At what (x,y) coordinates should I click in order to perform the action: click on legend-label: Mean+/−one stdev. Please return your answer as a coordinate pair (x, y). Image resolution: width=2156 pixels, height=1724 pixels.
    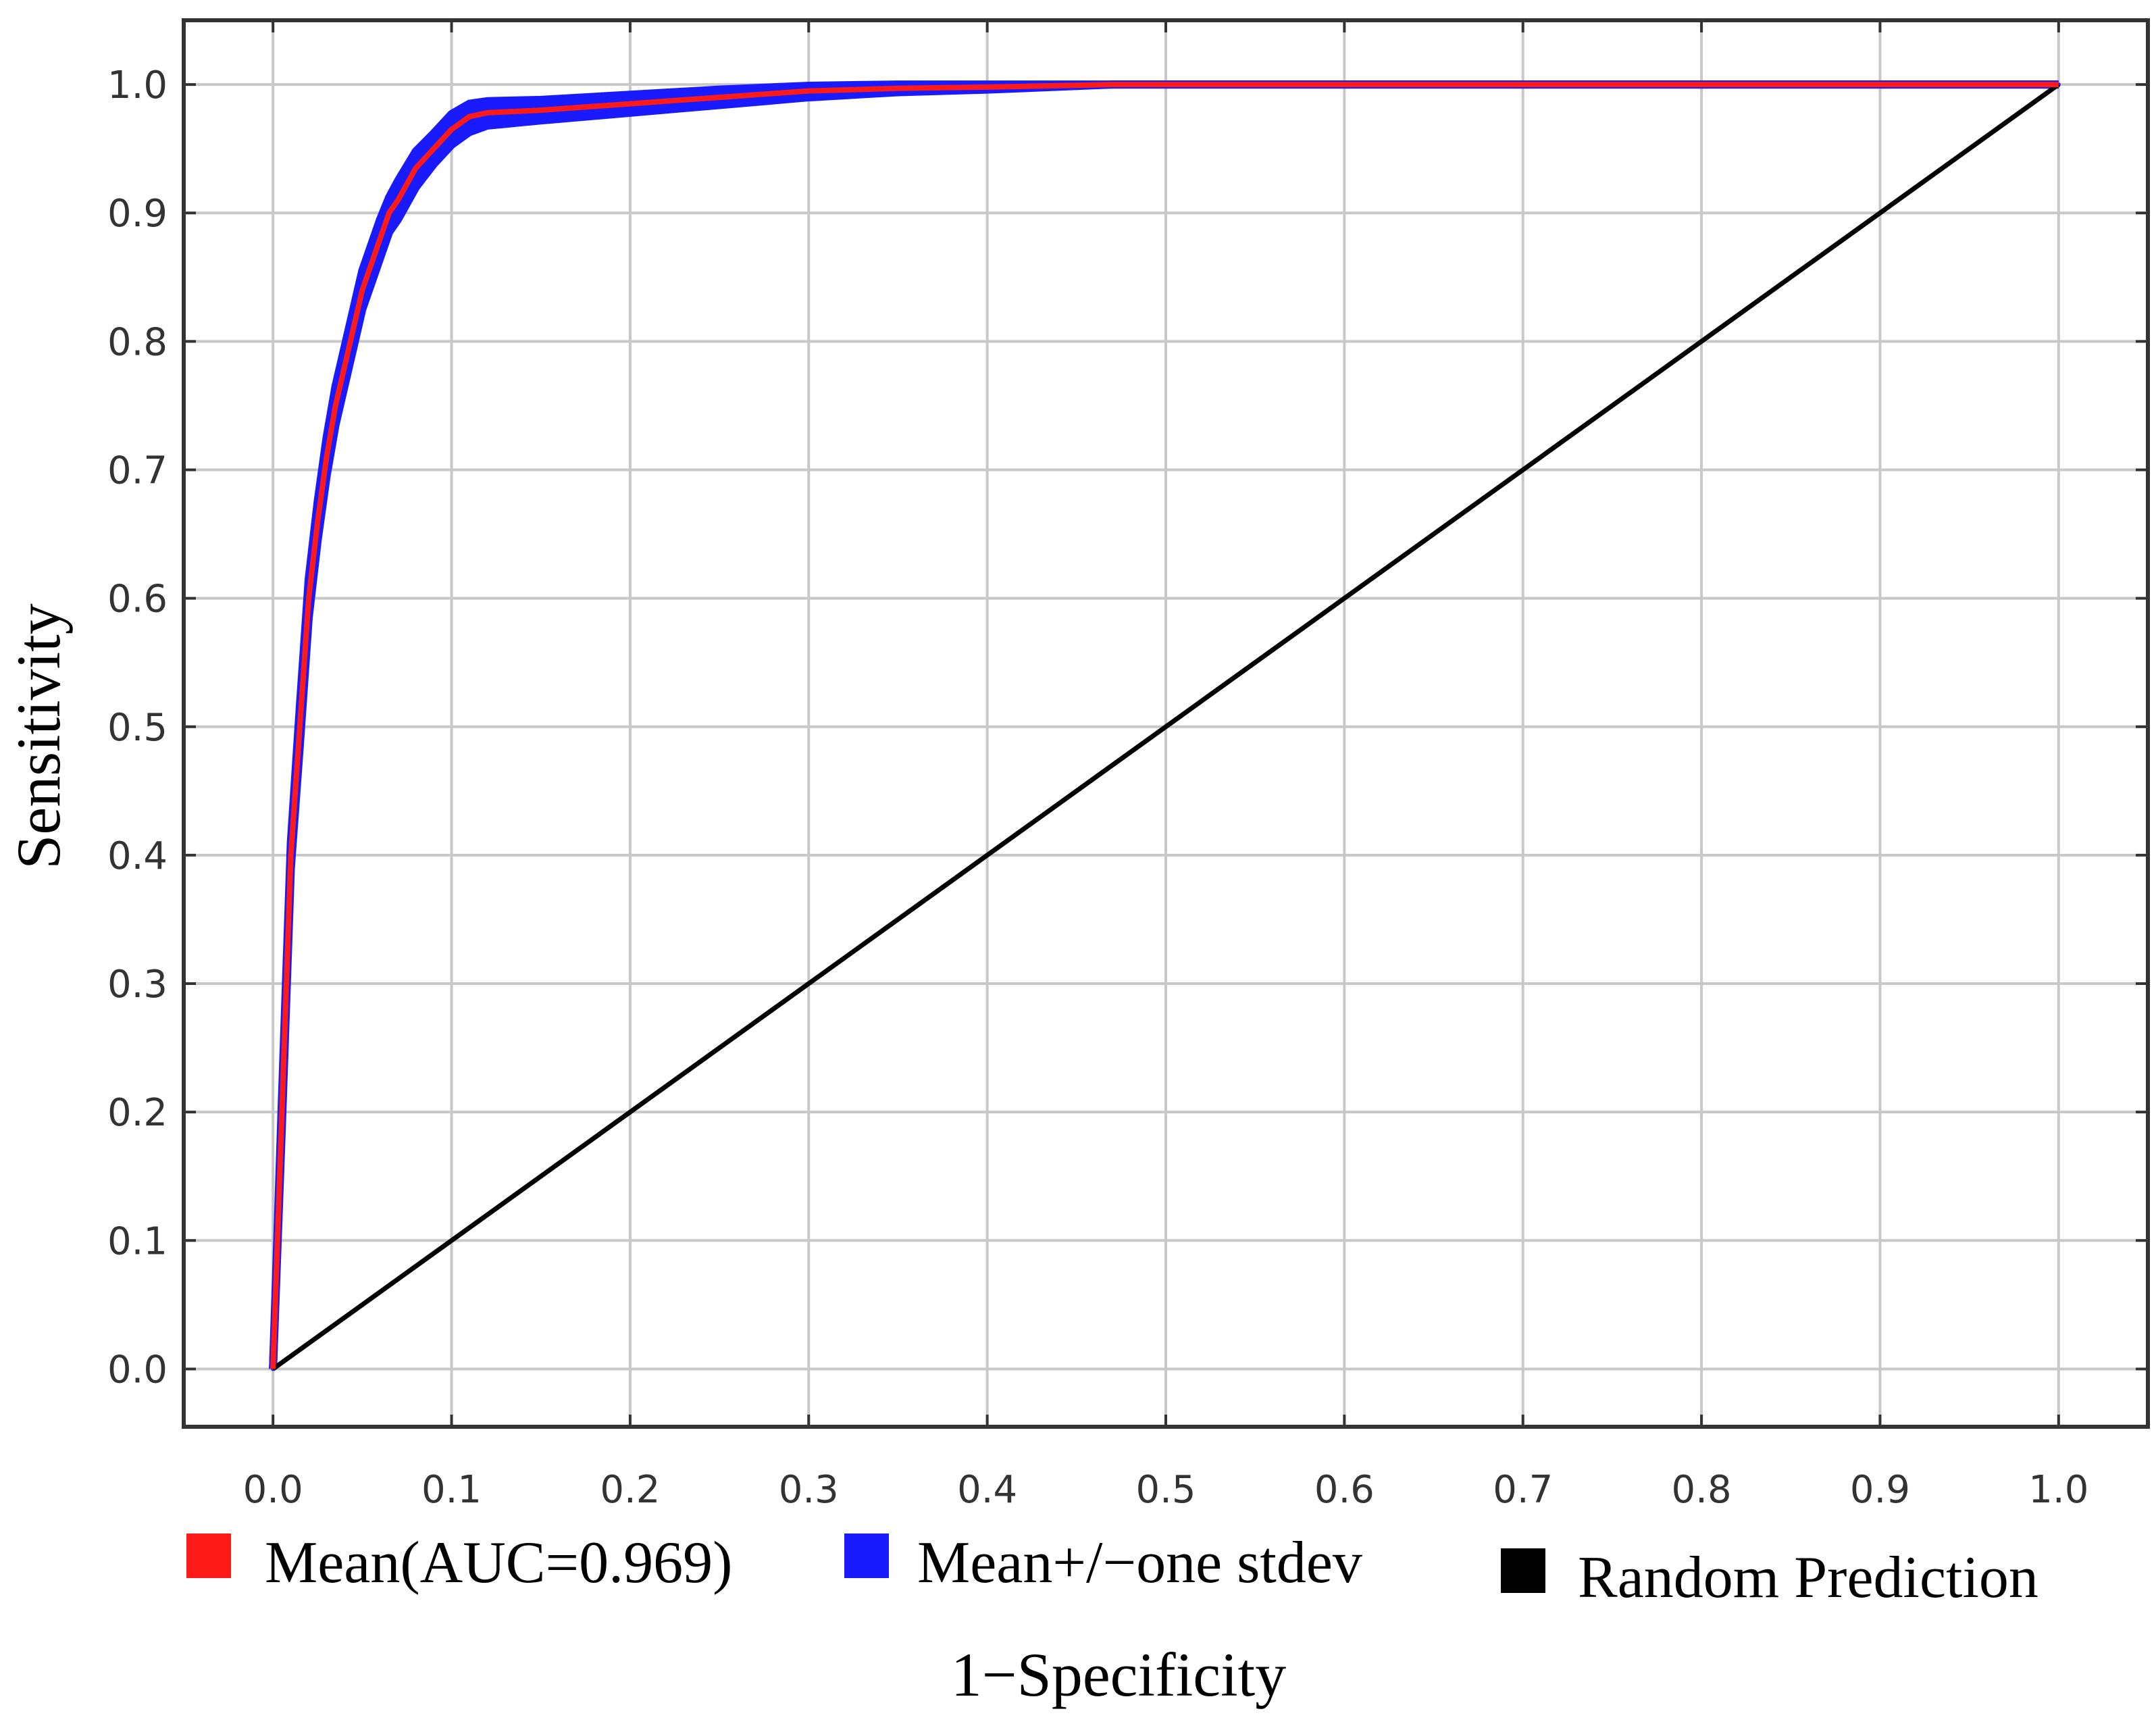
    Looking at the image, I should click on (1139, 1563).